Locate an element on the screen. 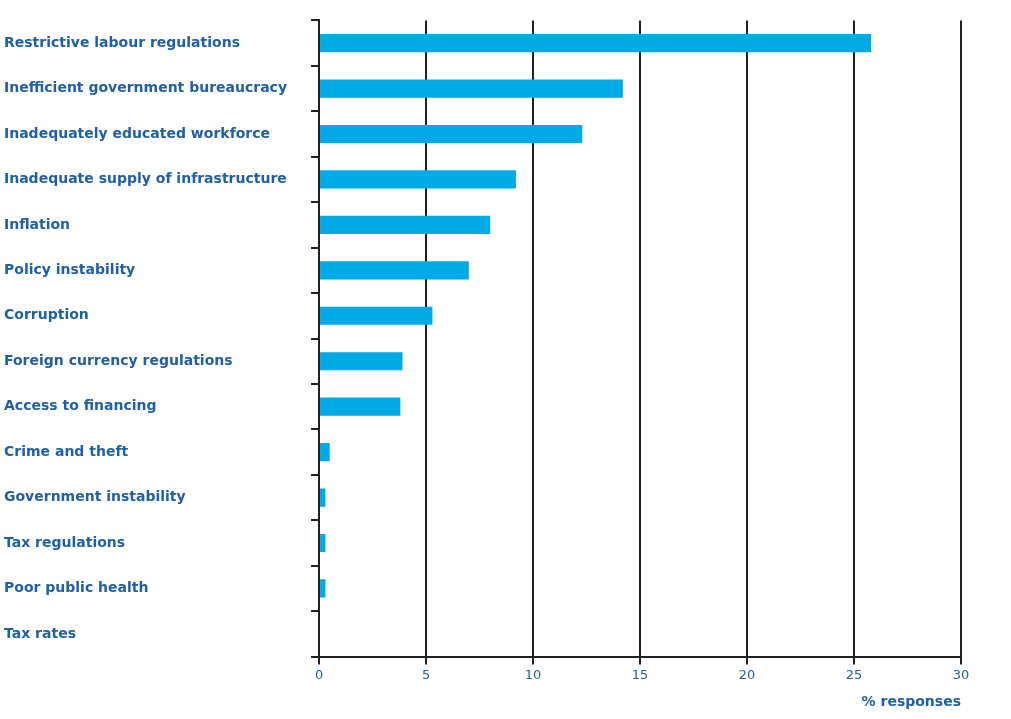  x-tick-label: 20 is located at coordinates (747, 674).